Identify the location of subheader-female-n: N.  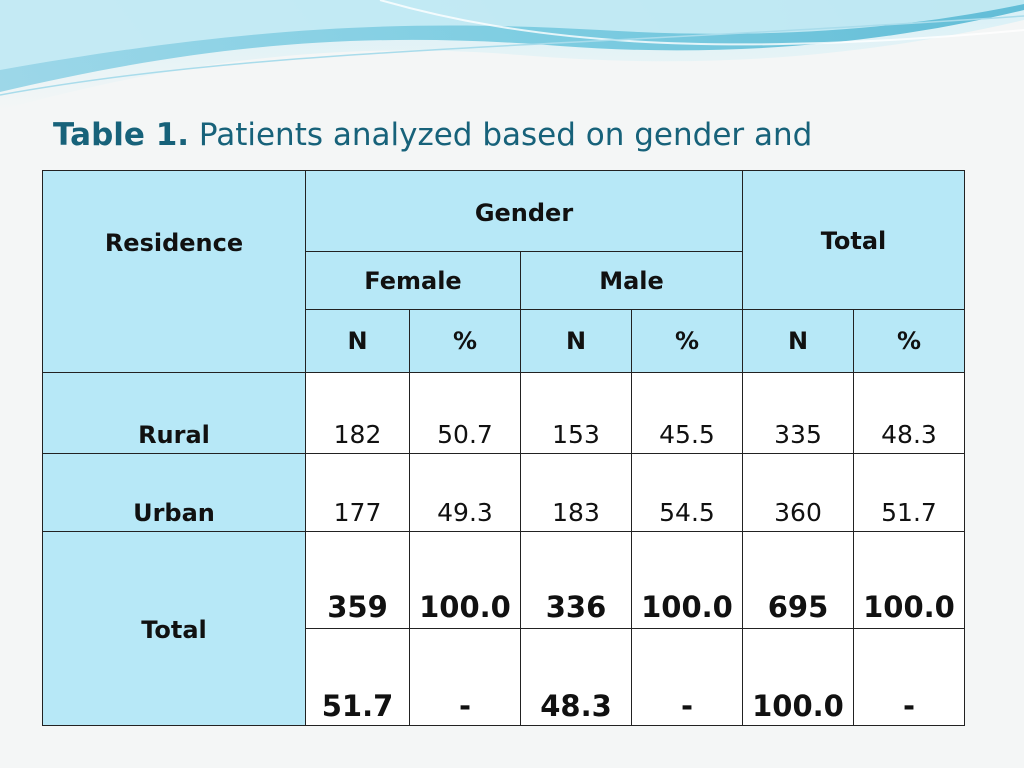
(357, 341).